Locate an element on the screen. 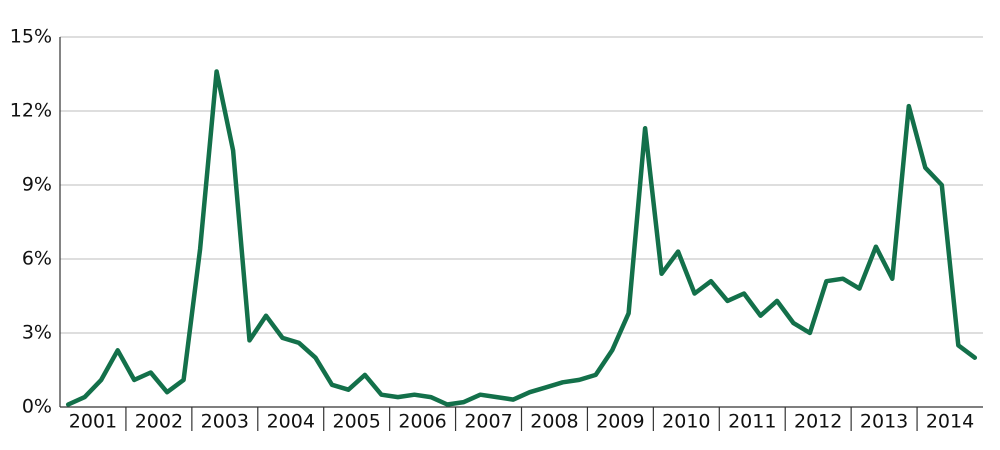 The height and width of the screenshot is (450, 1000). x-tick-label: 2013 is located at coordinates (884, 422).